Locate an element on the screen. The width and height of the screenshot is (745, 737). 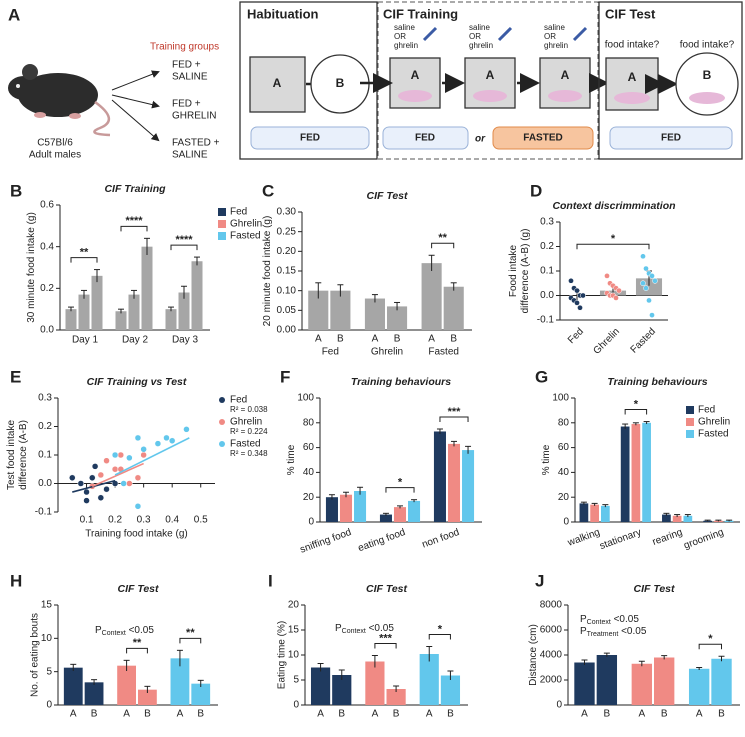
y-tick-label: 6000 is located at coordinates (551, 630).